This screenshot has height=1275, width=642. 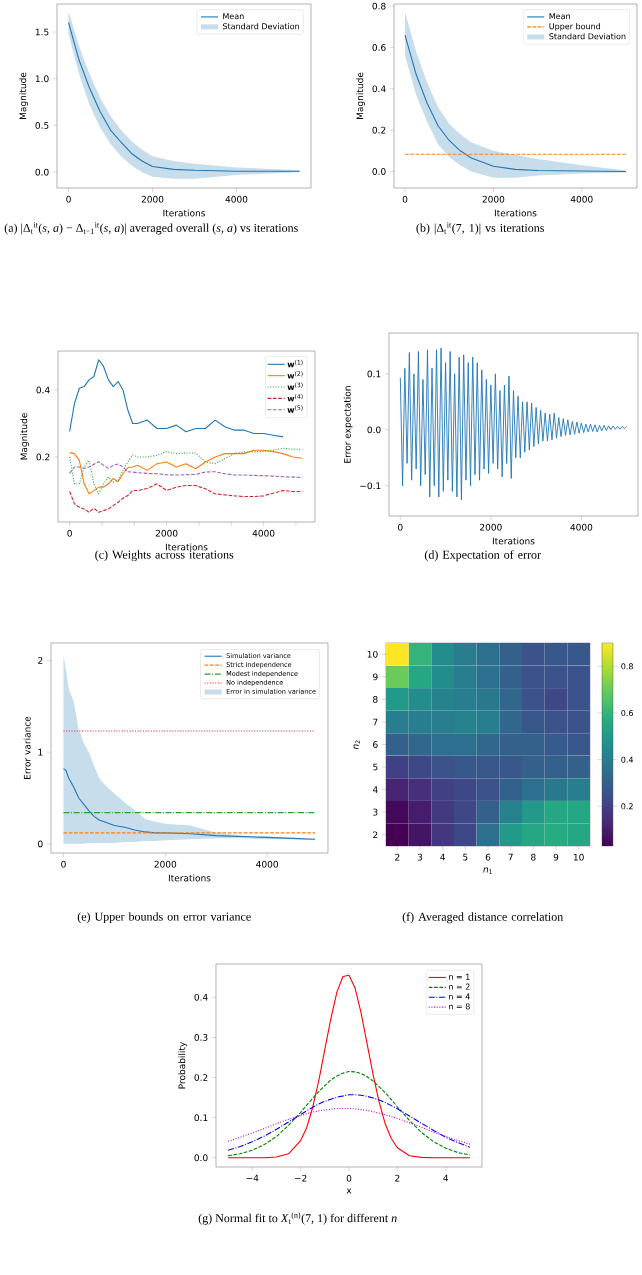 I want to click on x-axis-title: x, so click(x=349, y=1191).